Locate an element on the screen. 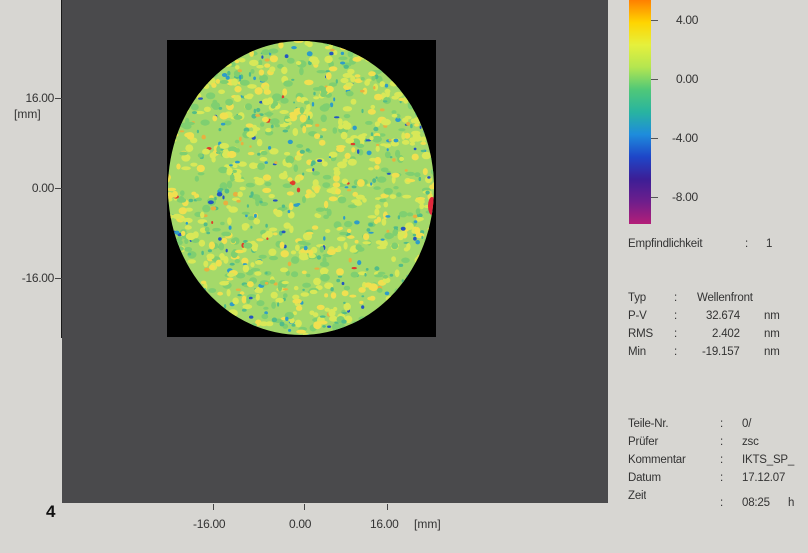 The image size is (808, 553). x-tick-mark is located at coordinates (304, 507).